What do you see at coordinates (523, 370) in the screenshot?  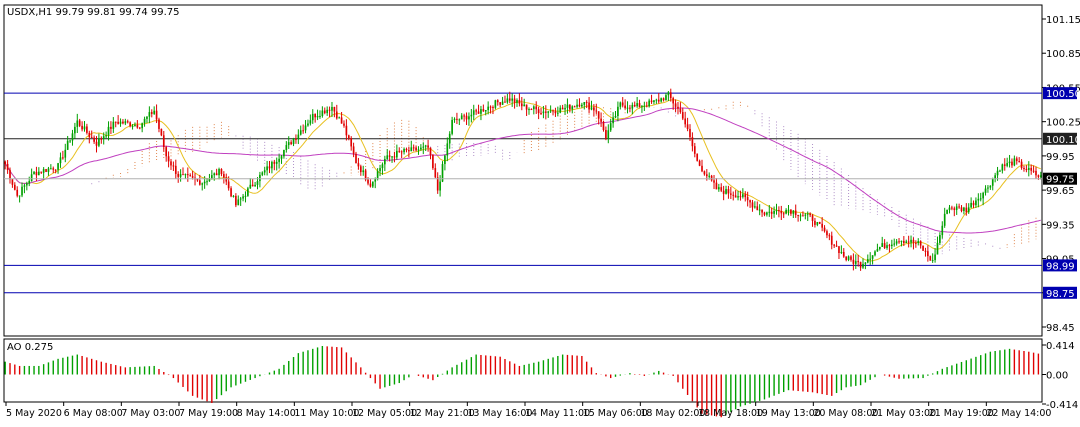 I see `ao-pane` at bounding box center [523, 370].